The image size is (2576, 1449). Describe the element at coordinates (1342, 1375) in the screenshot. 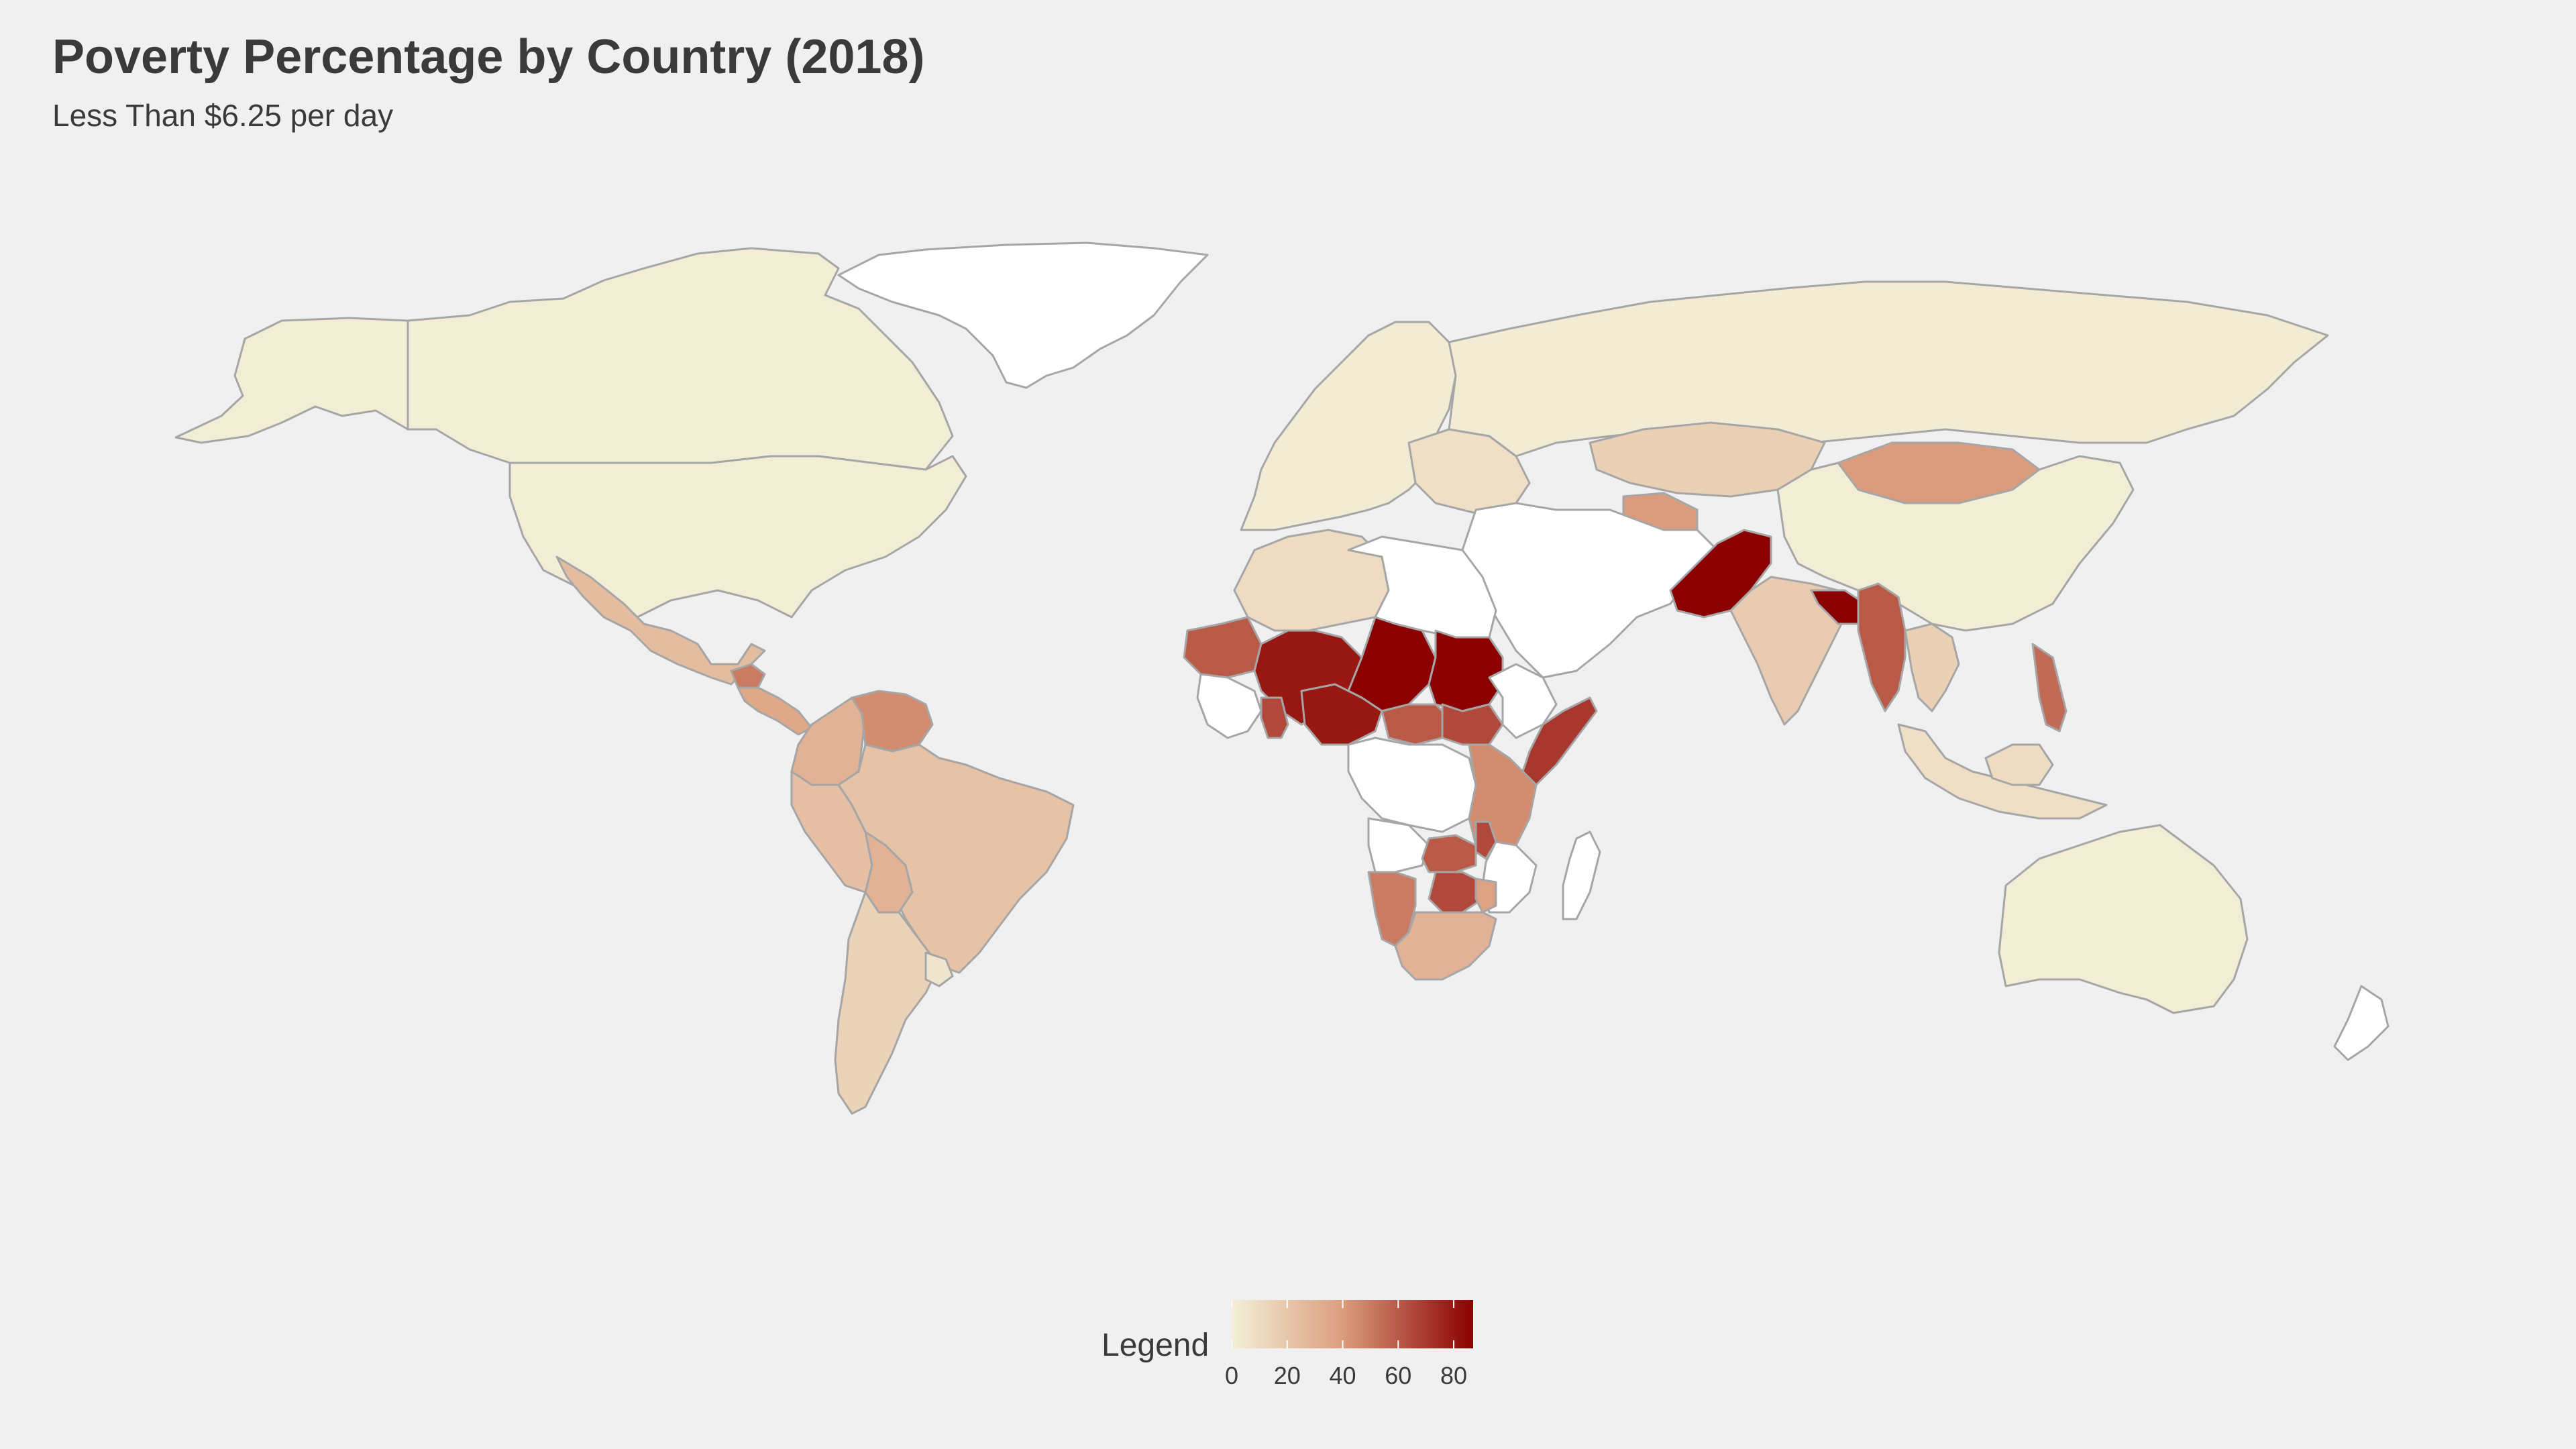

I see `legend-tick-label: 40` at that location.